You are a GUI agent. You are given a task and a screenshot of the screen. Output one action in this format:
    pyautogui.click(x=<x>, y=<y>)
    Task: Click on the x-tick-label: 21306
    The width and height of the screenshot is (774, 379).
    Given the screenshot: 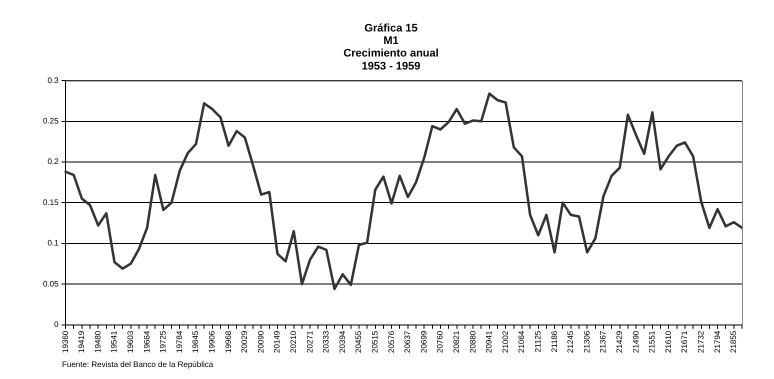 What is the action you would take?
    pyautogui.click(x=587, y=342)
    